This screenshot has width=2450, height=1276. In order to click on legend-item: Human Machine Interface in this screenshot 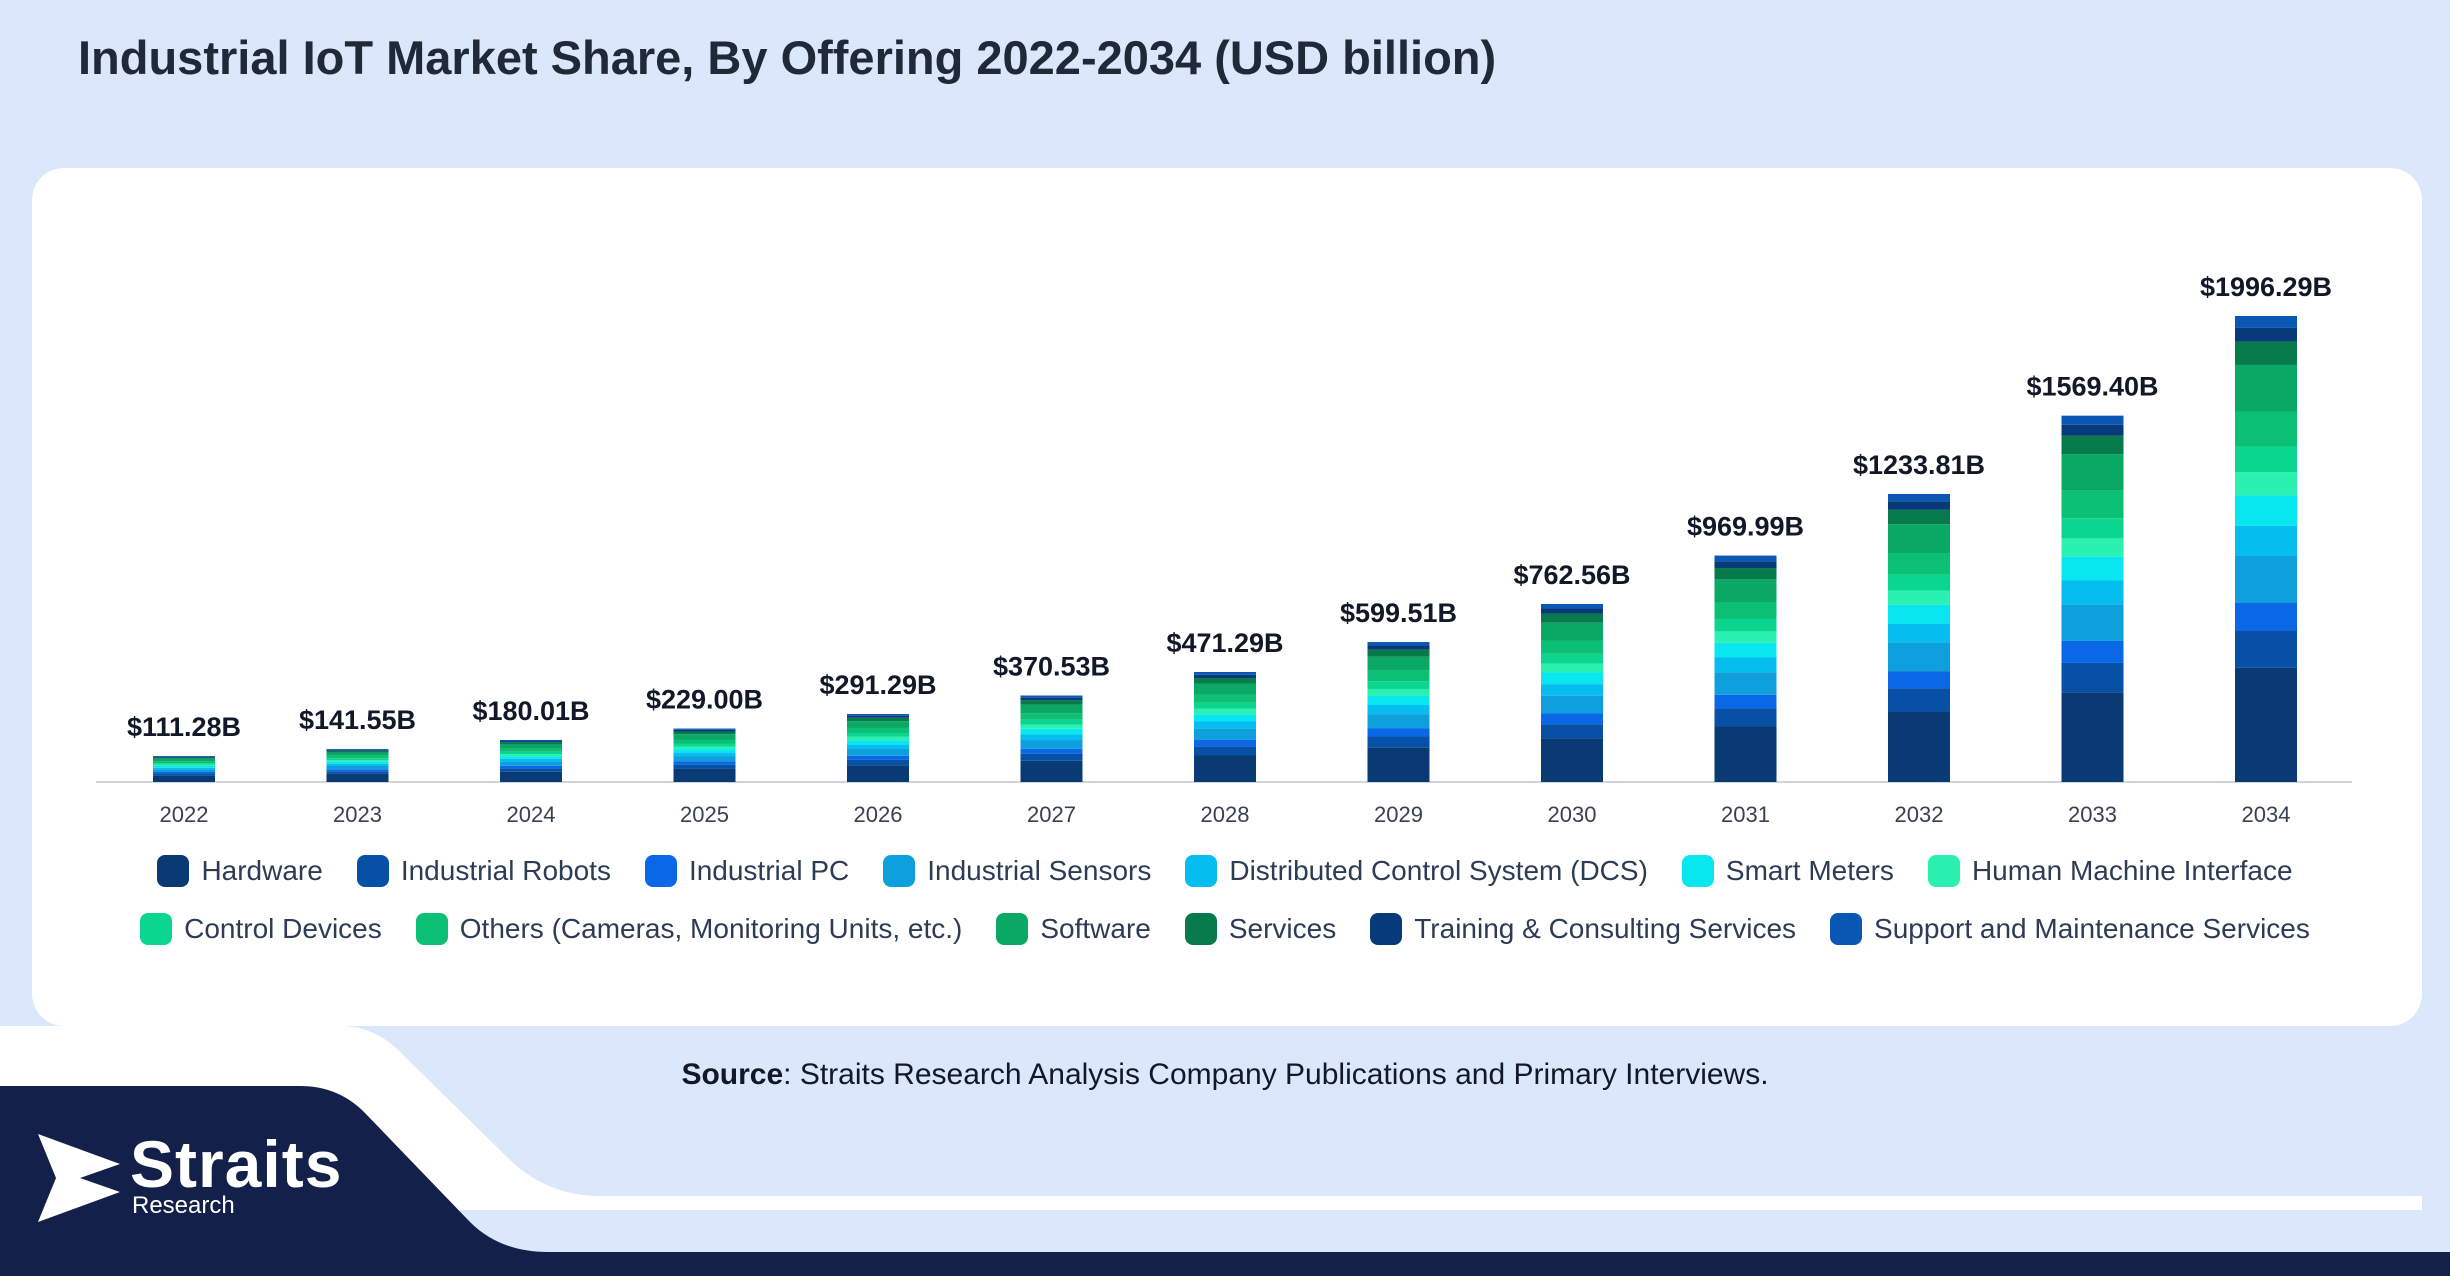, I will do `click(2110, 871)`.